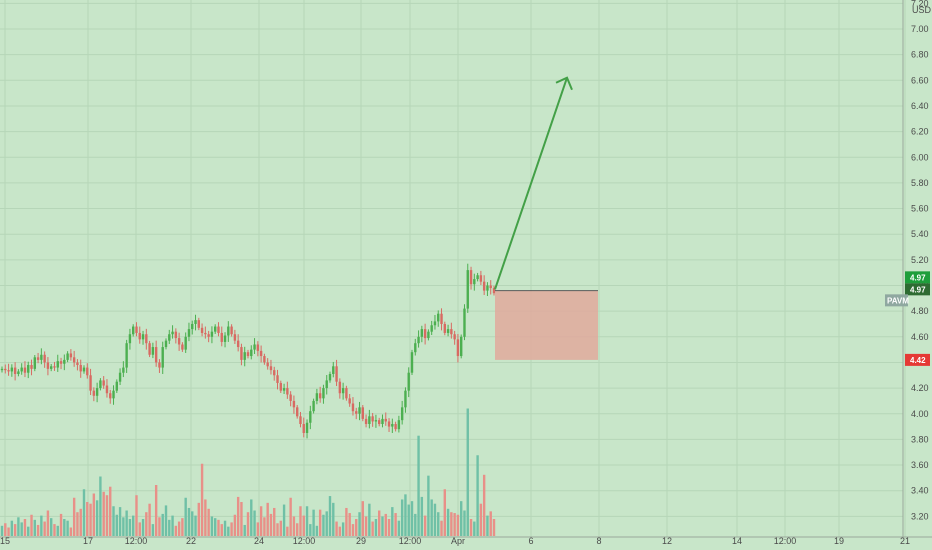 This screenshot has height=550, width=932. Describe the element at coordinates (920, 414) in the screenshot. I see `y-tick-label: 4.00` at that location.